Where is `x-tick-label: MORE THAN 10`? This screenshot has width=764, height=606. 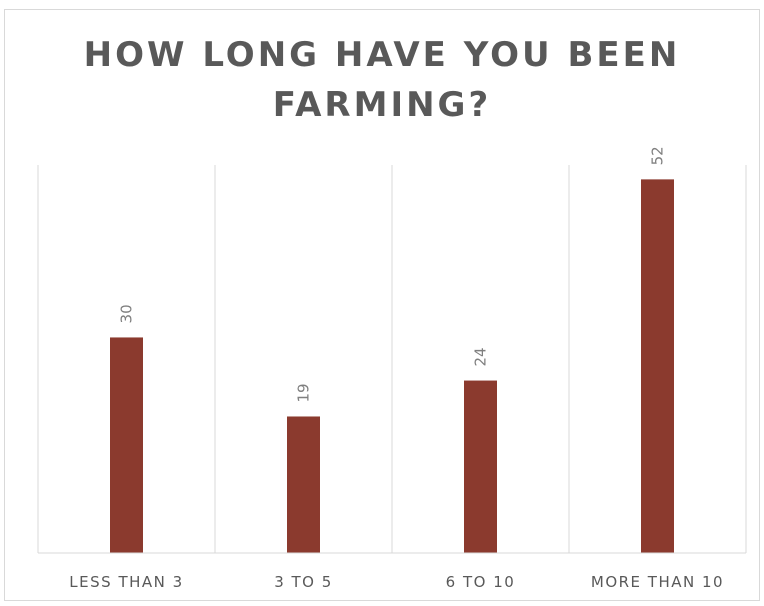
x-tick-label: MORE THAN 10 is located at coordinates (657, 582).